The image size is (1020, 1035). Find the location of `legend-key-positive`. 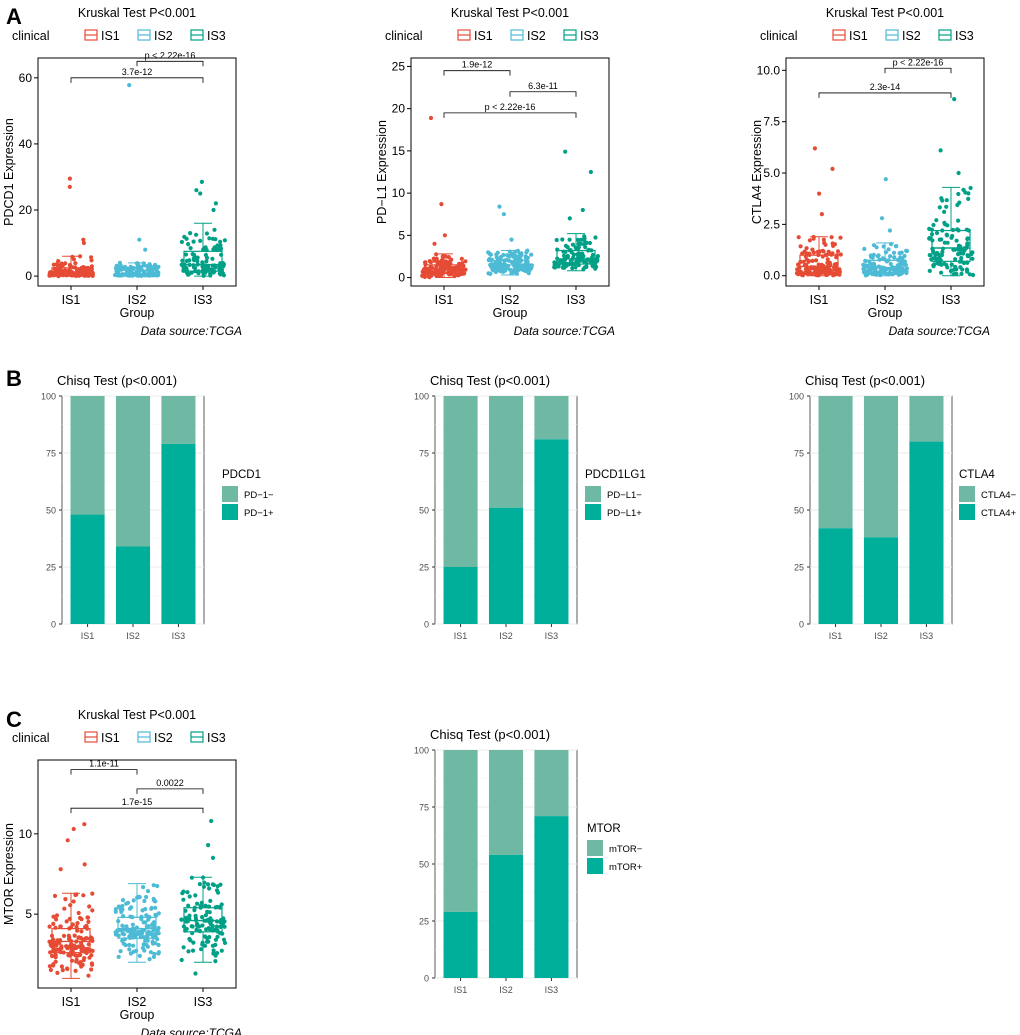

legend-key-positive is located at coordinates (593, 512).